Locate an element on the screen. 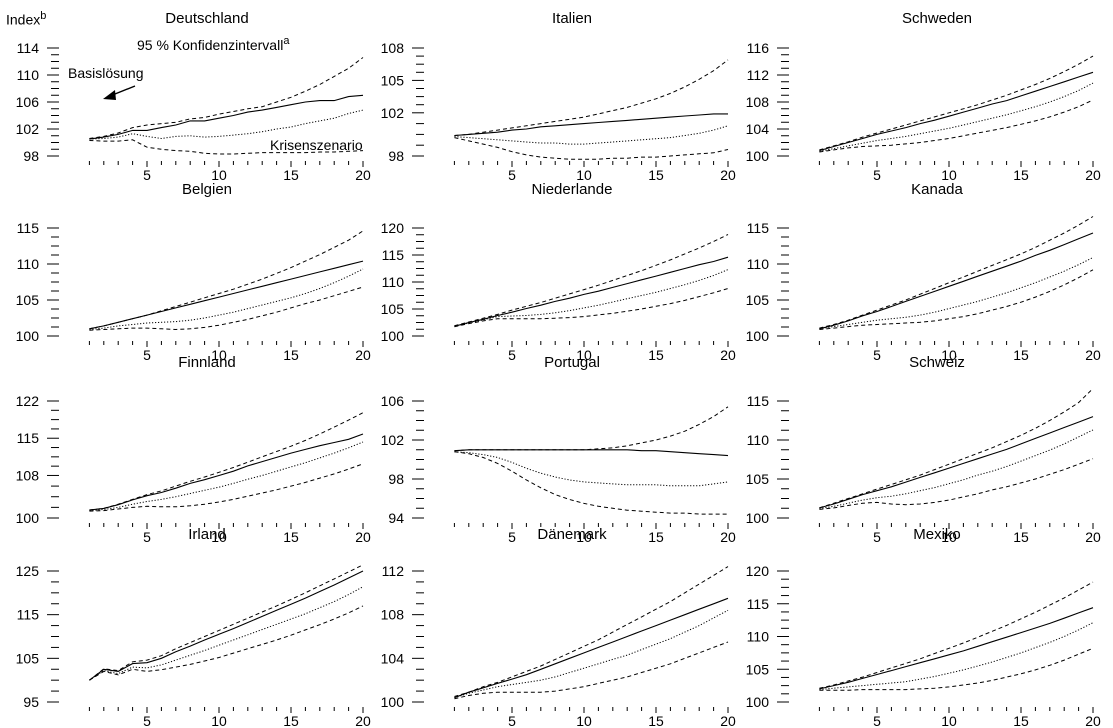  y-tick-label: 112 is located at coordinates (393, 571).